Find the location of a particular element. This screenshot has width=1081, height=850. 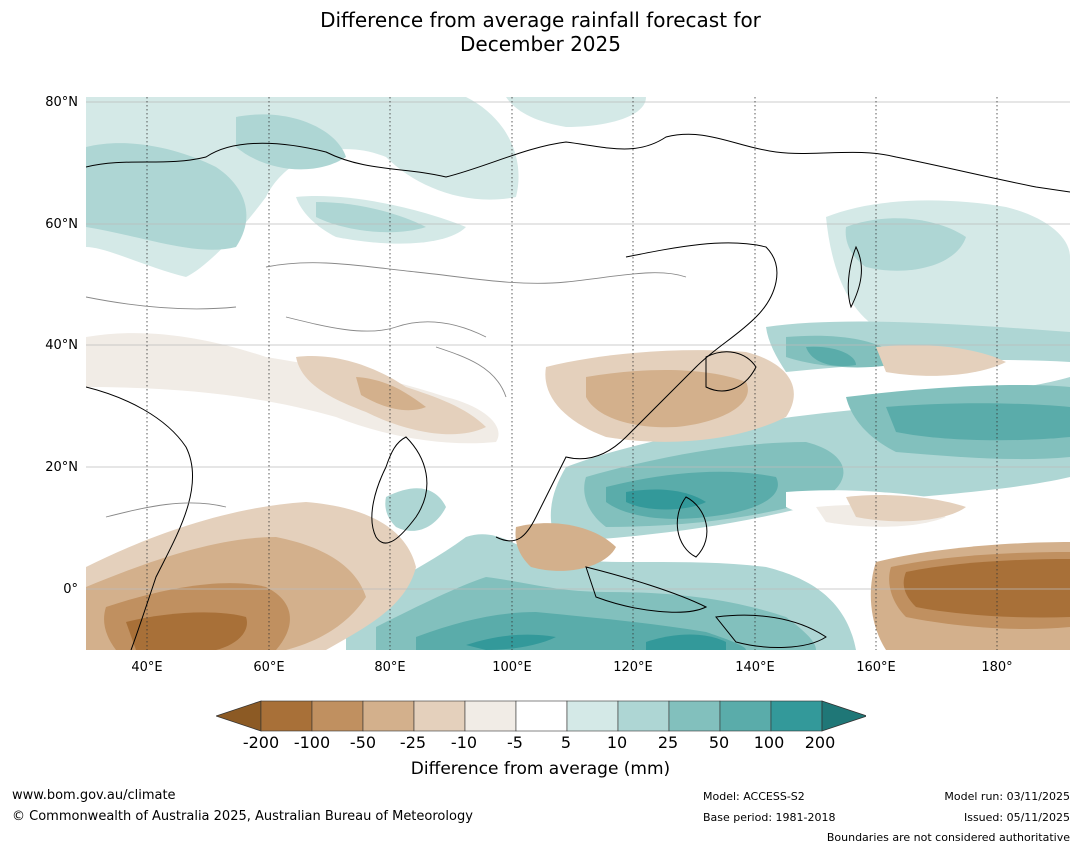

colorbar-swatches is located at coordinates (541, 716).